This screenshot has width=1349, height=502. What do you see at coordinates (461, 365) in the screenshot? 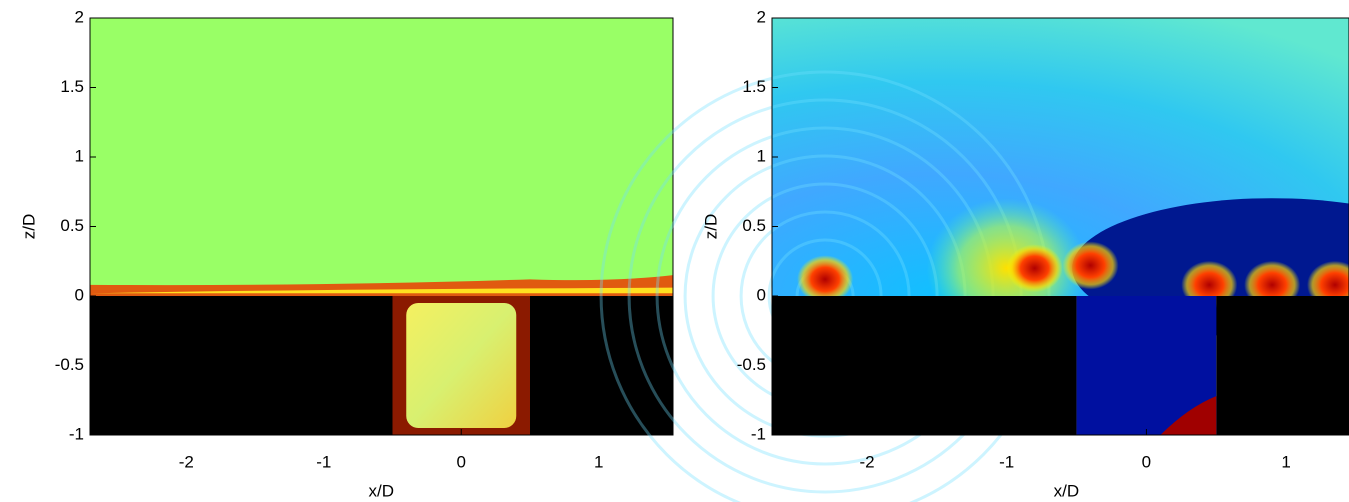
I see `cavity-core` at bounding box center [461, 365].